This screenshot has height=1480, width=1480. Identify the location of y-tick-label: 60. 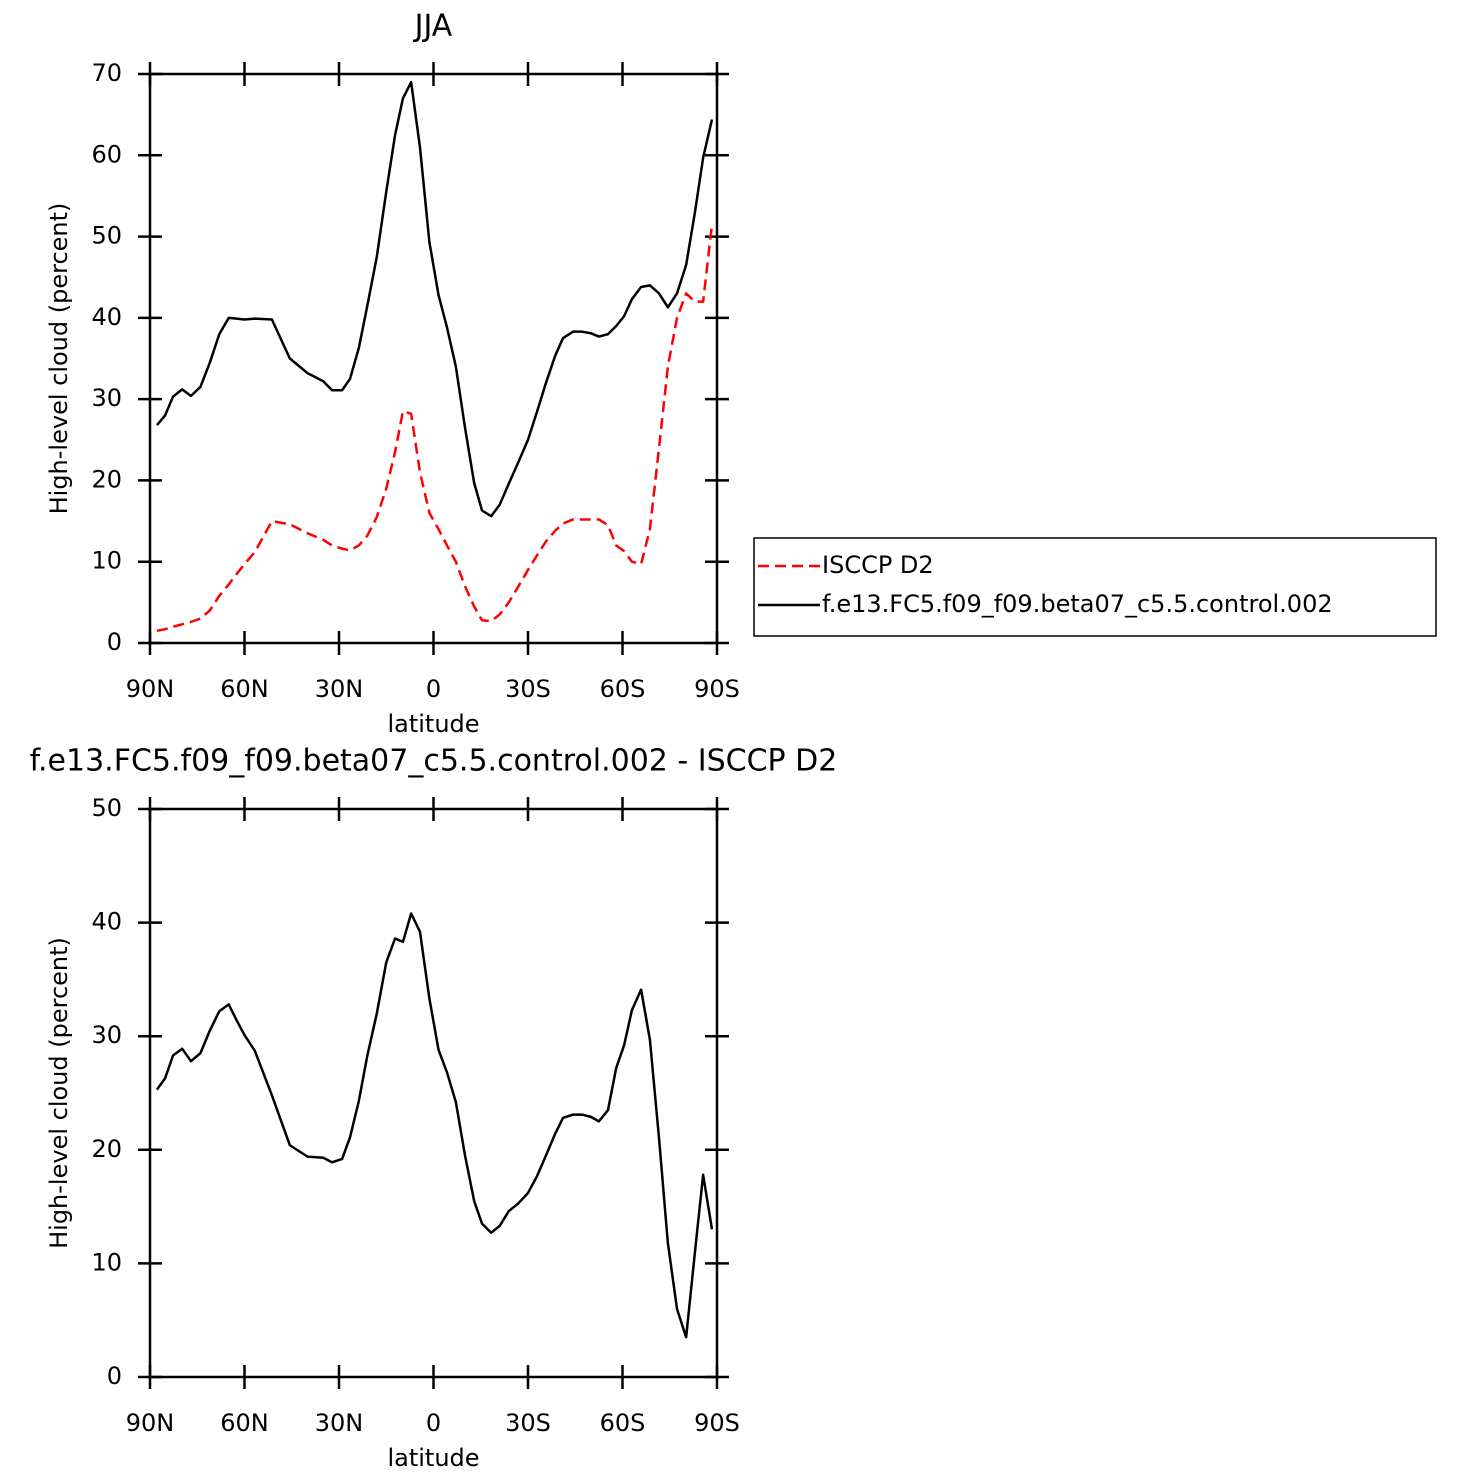
(106, 154).